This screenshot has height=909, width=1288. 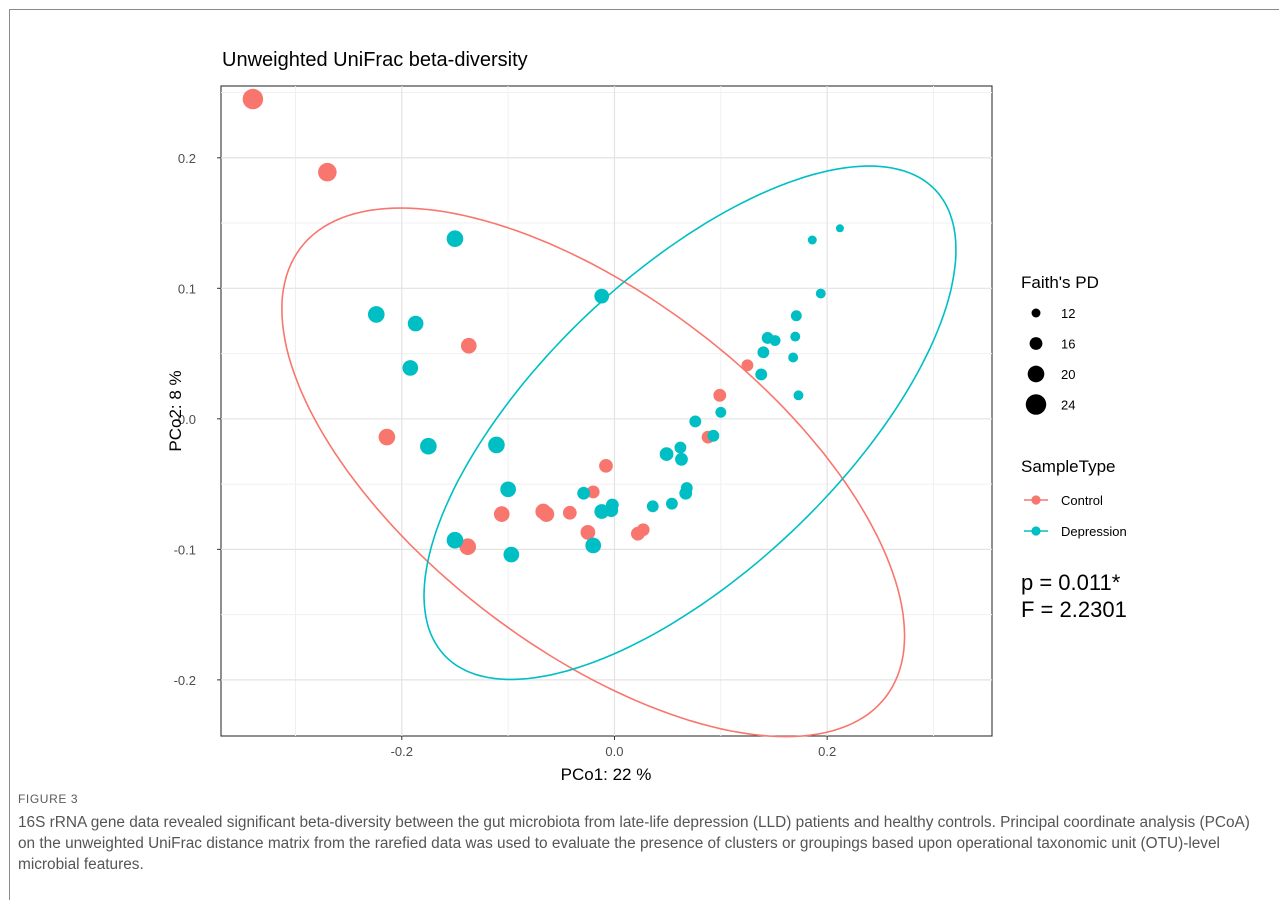 I want to click on f-statistic-annotation: F = 2.2301, so click(x=1074, y=609).